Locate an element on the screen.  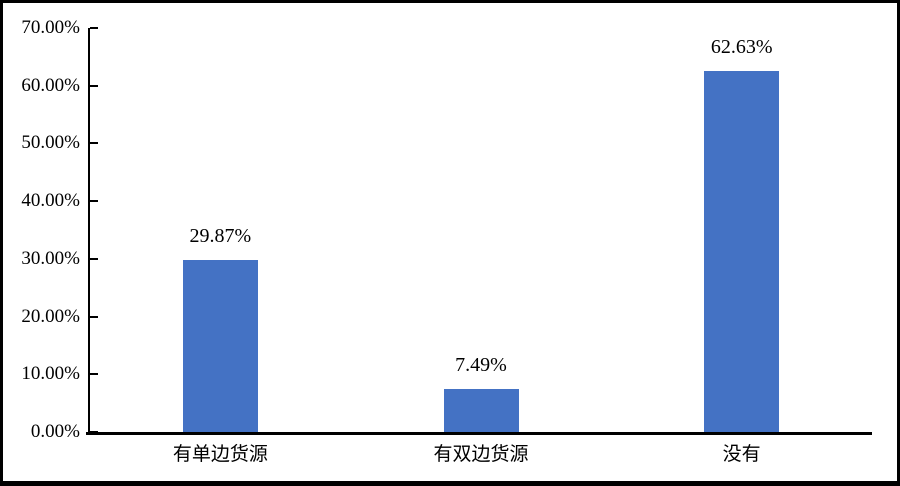
y-tick-label: 10.00% is located at coordinates (50, 374).